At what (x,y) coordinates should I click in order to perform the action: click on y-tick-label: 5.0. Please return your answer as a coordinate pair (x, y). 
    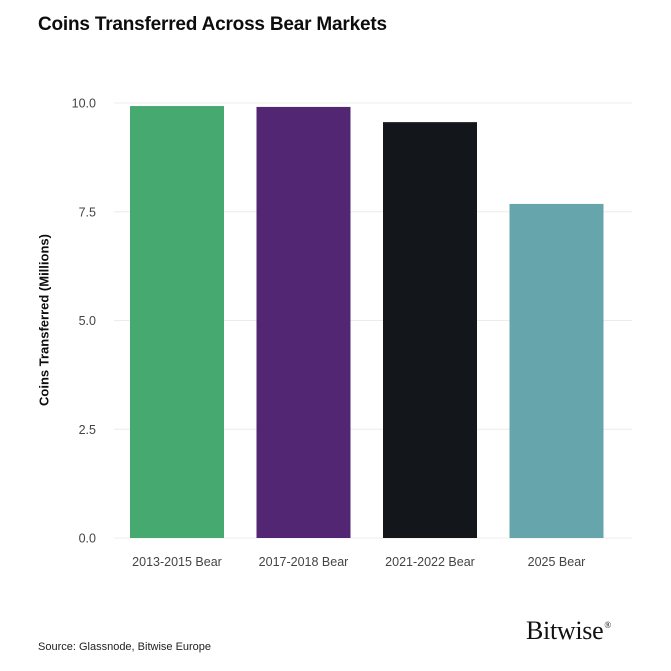
    Looking at the image, I should click on (87, 321).